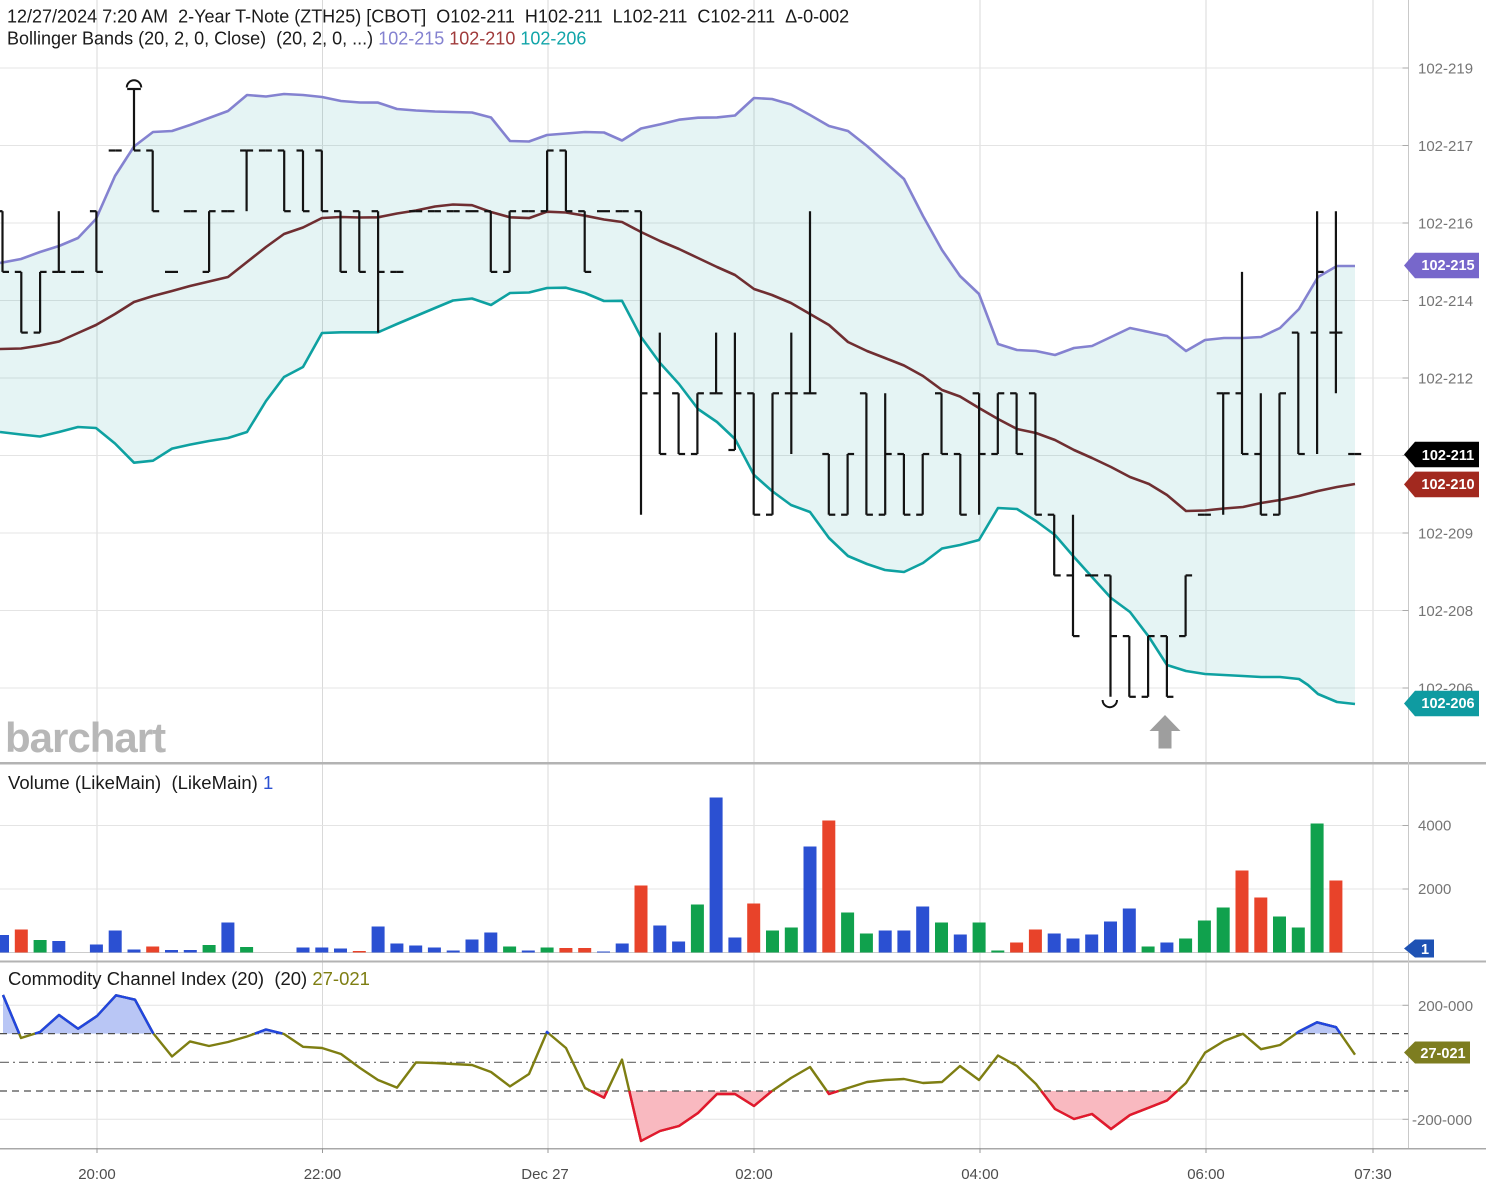 The image size is (1486, 1196). I want to click on svg-text: 102-212, so click(1445, 379).